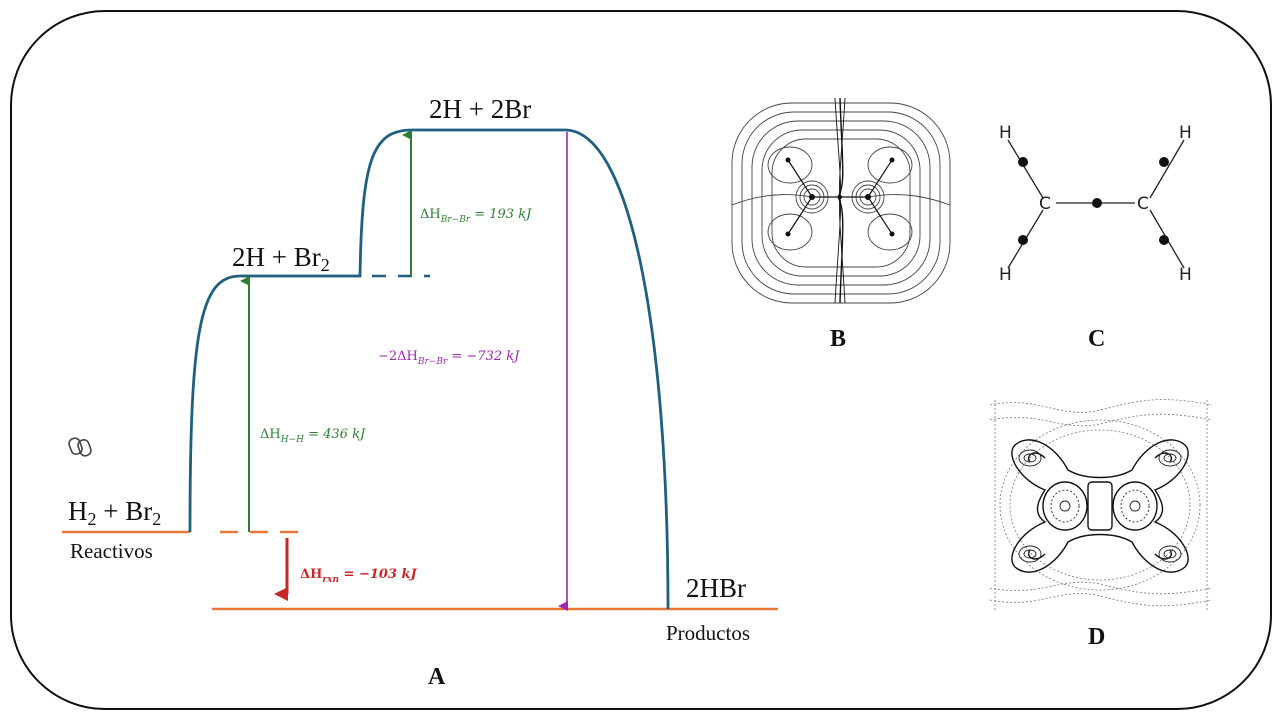 Image resolution: width=1280 pixels, height=720 pixels. What do you see at coordinates (1101, 524) in the screenshot?
I see `panel-d-contour-map: D` at bounding box center [1101, 524].